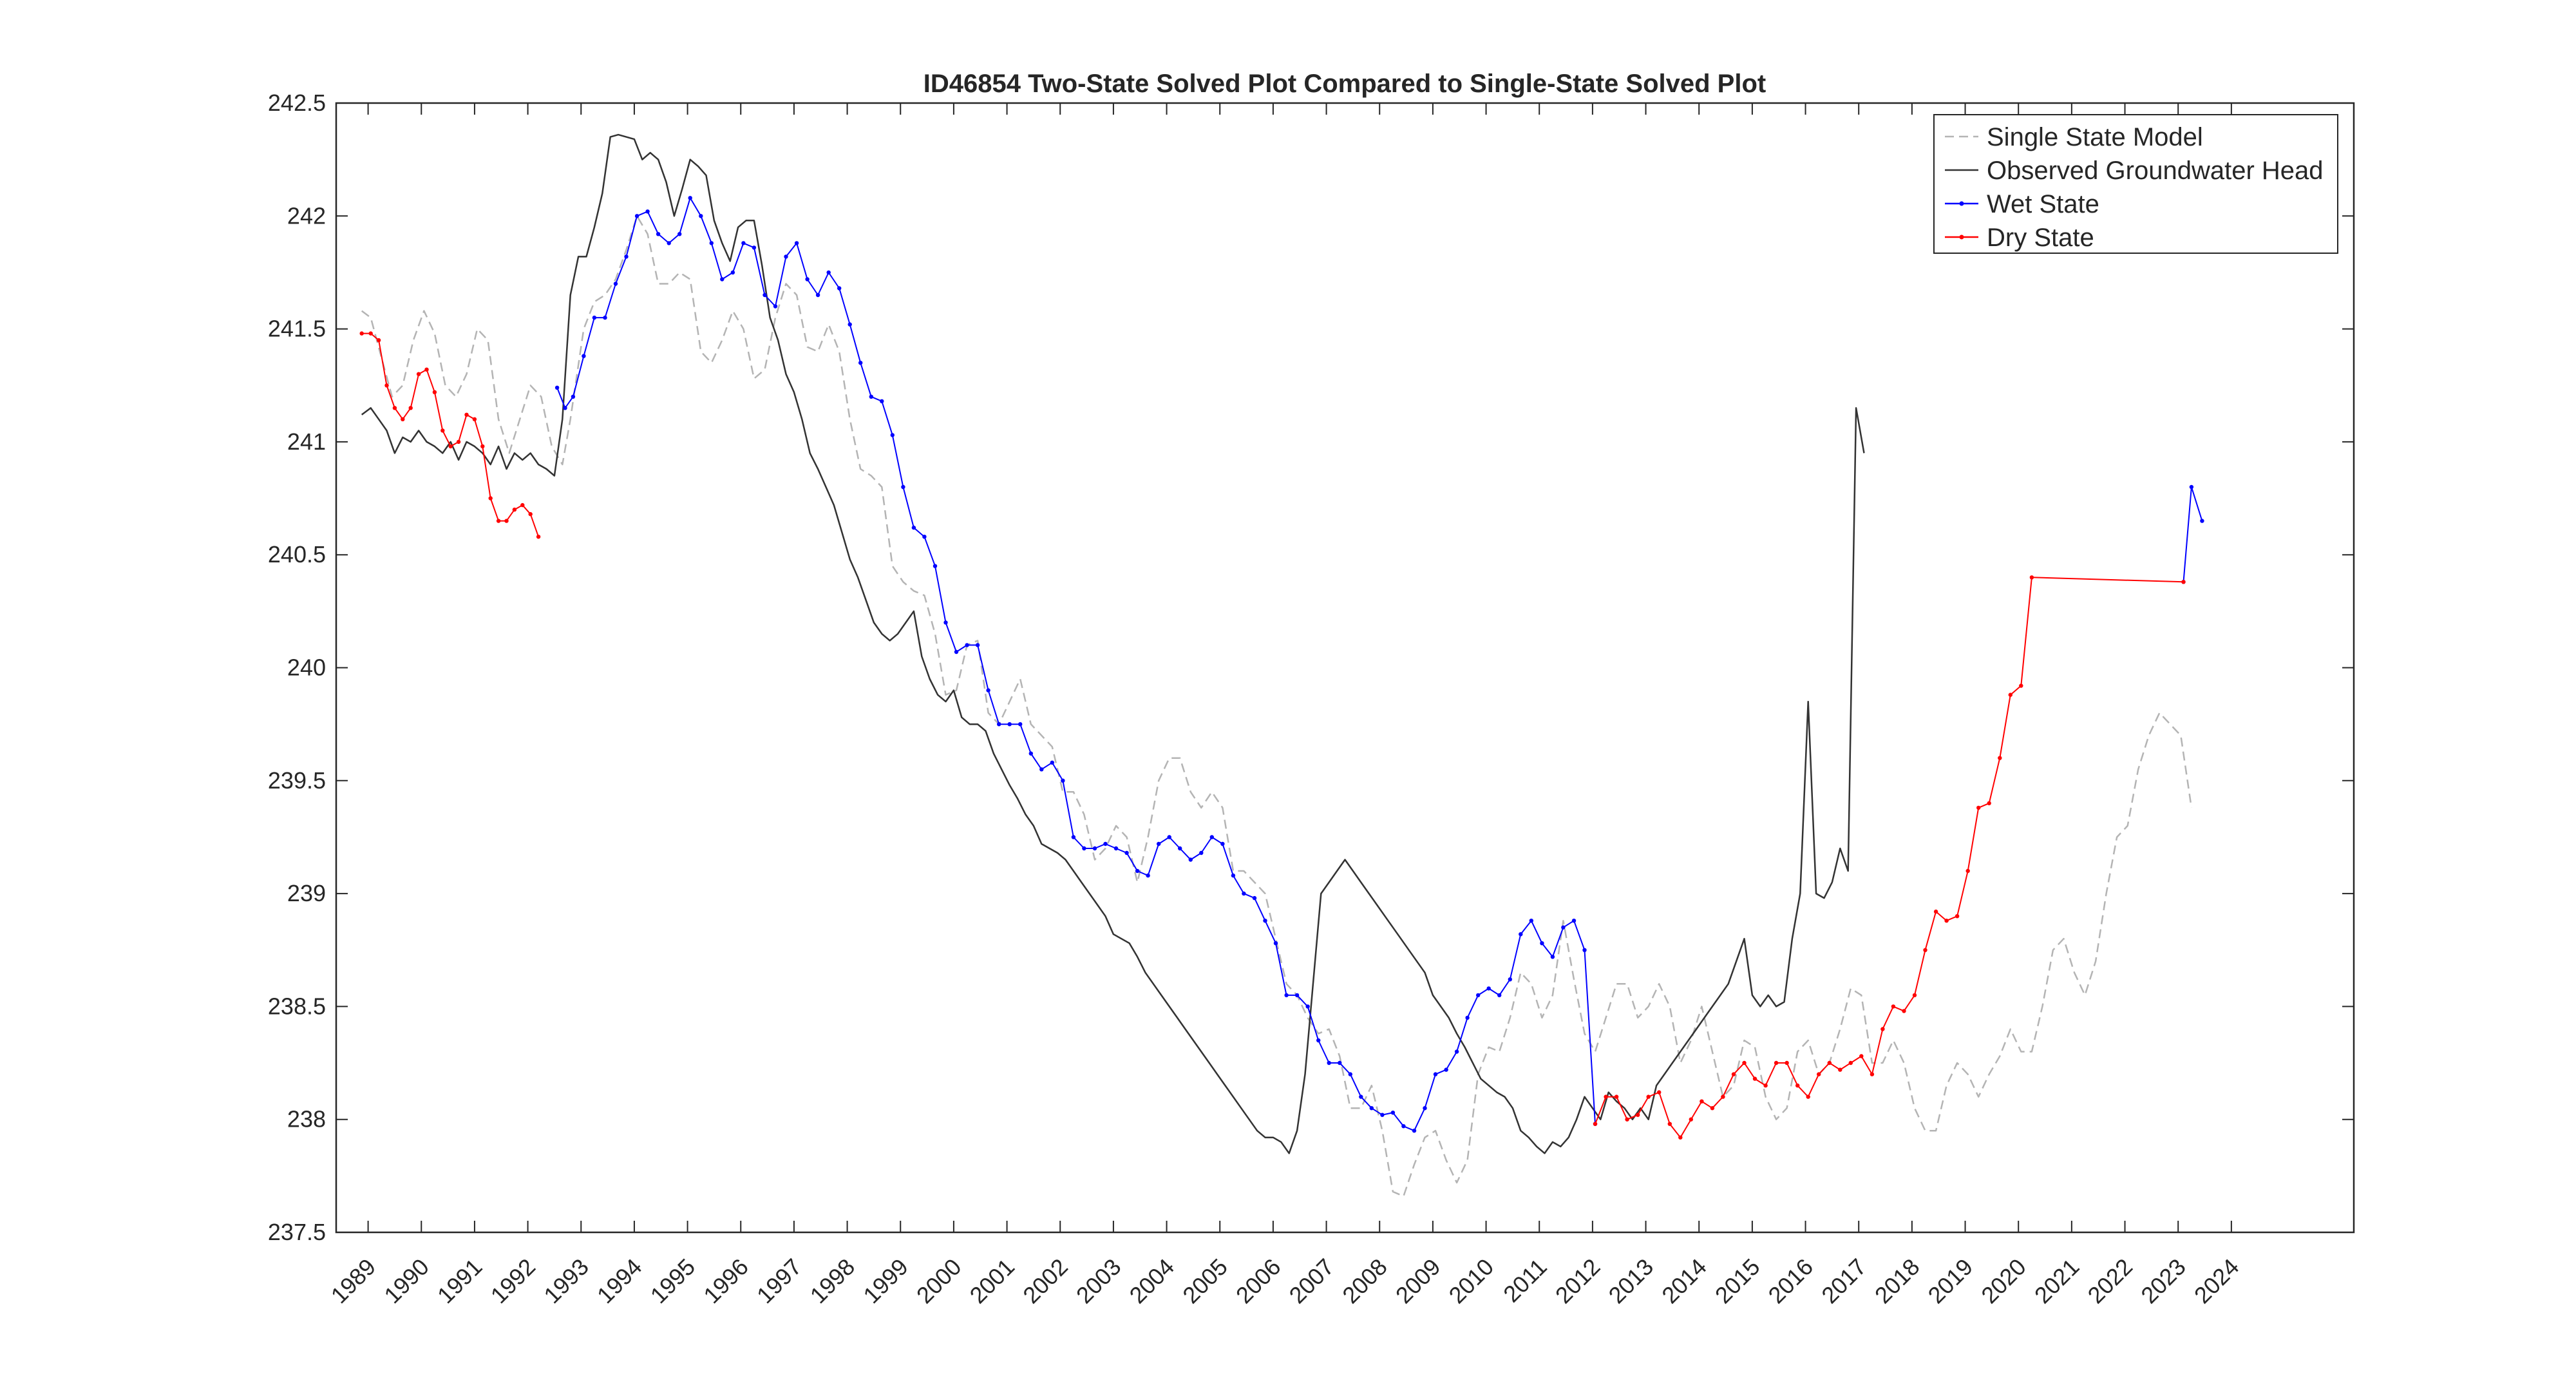  I want to click on y-tick-label: 242.5, so click(297, 103).